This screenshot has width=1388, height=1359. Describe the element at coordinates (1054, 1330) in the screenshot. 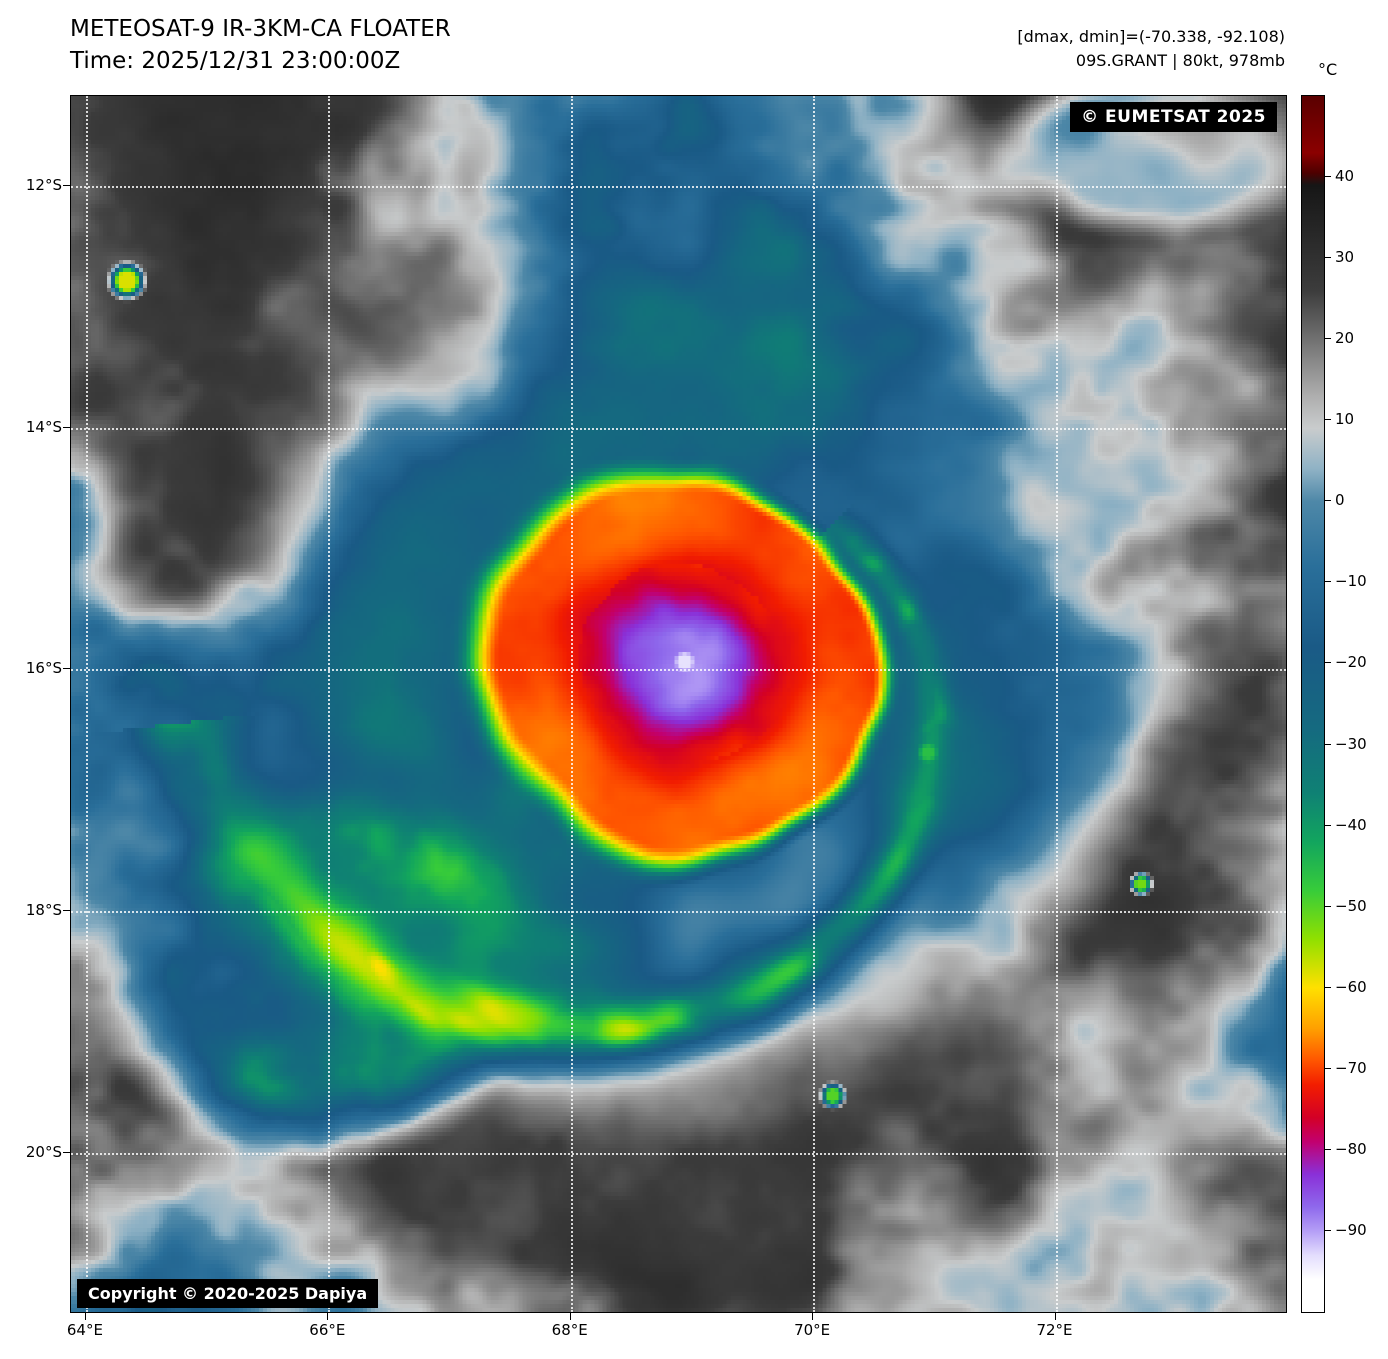

I see `lon-tick-label: 72°E` at that location.